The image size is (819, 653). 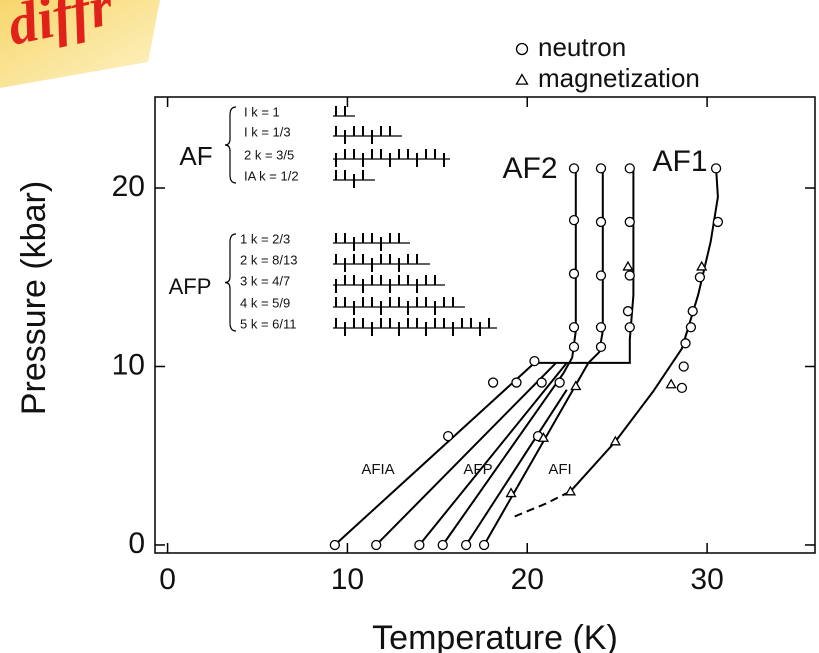 I want to click on inset-row-label: 1 k = 2/3, so click(x=265, y=238).